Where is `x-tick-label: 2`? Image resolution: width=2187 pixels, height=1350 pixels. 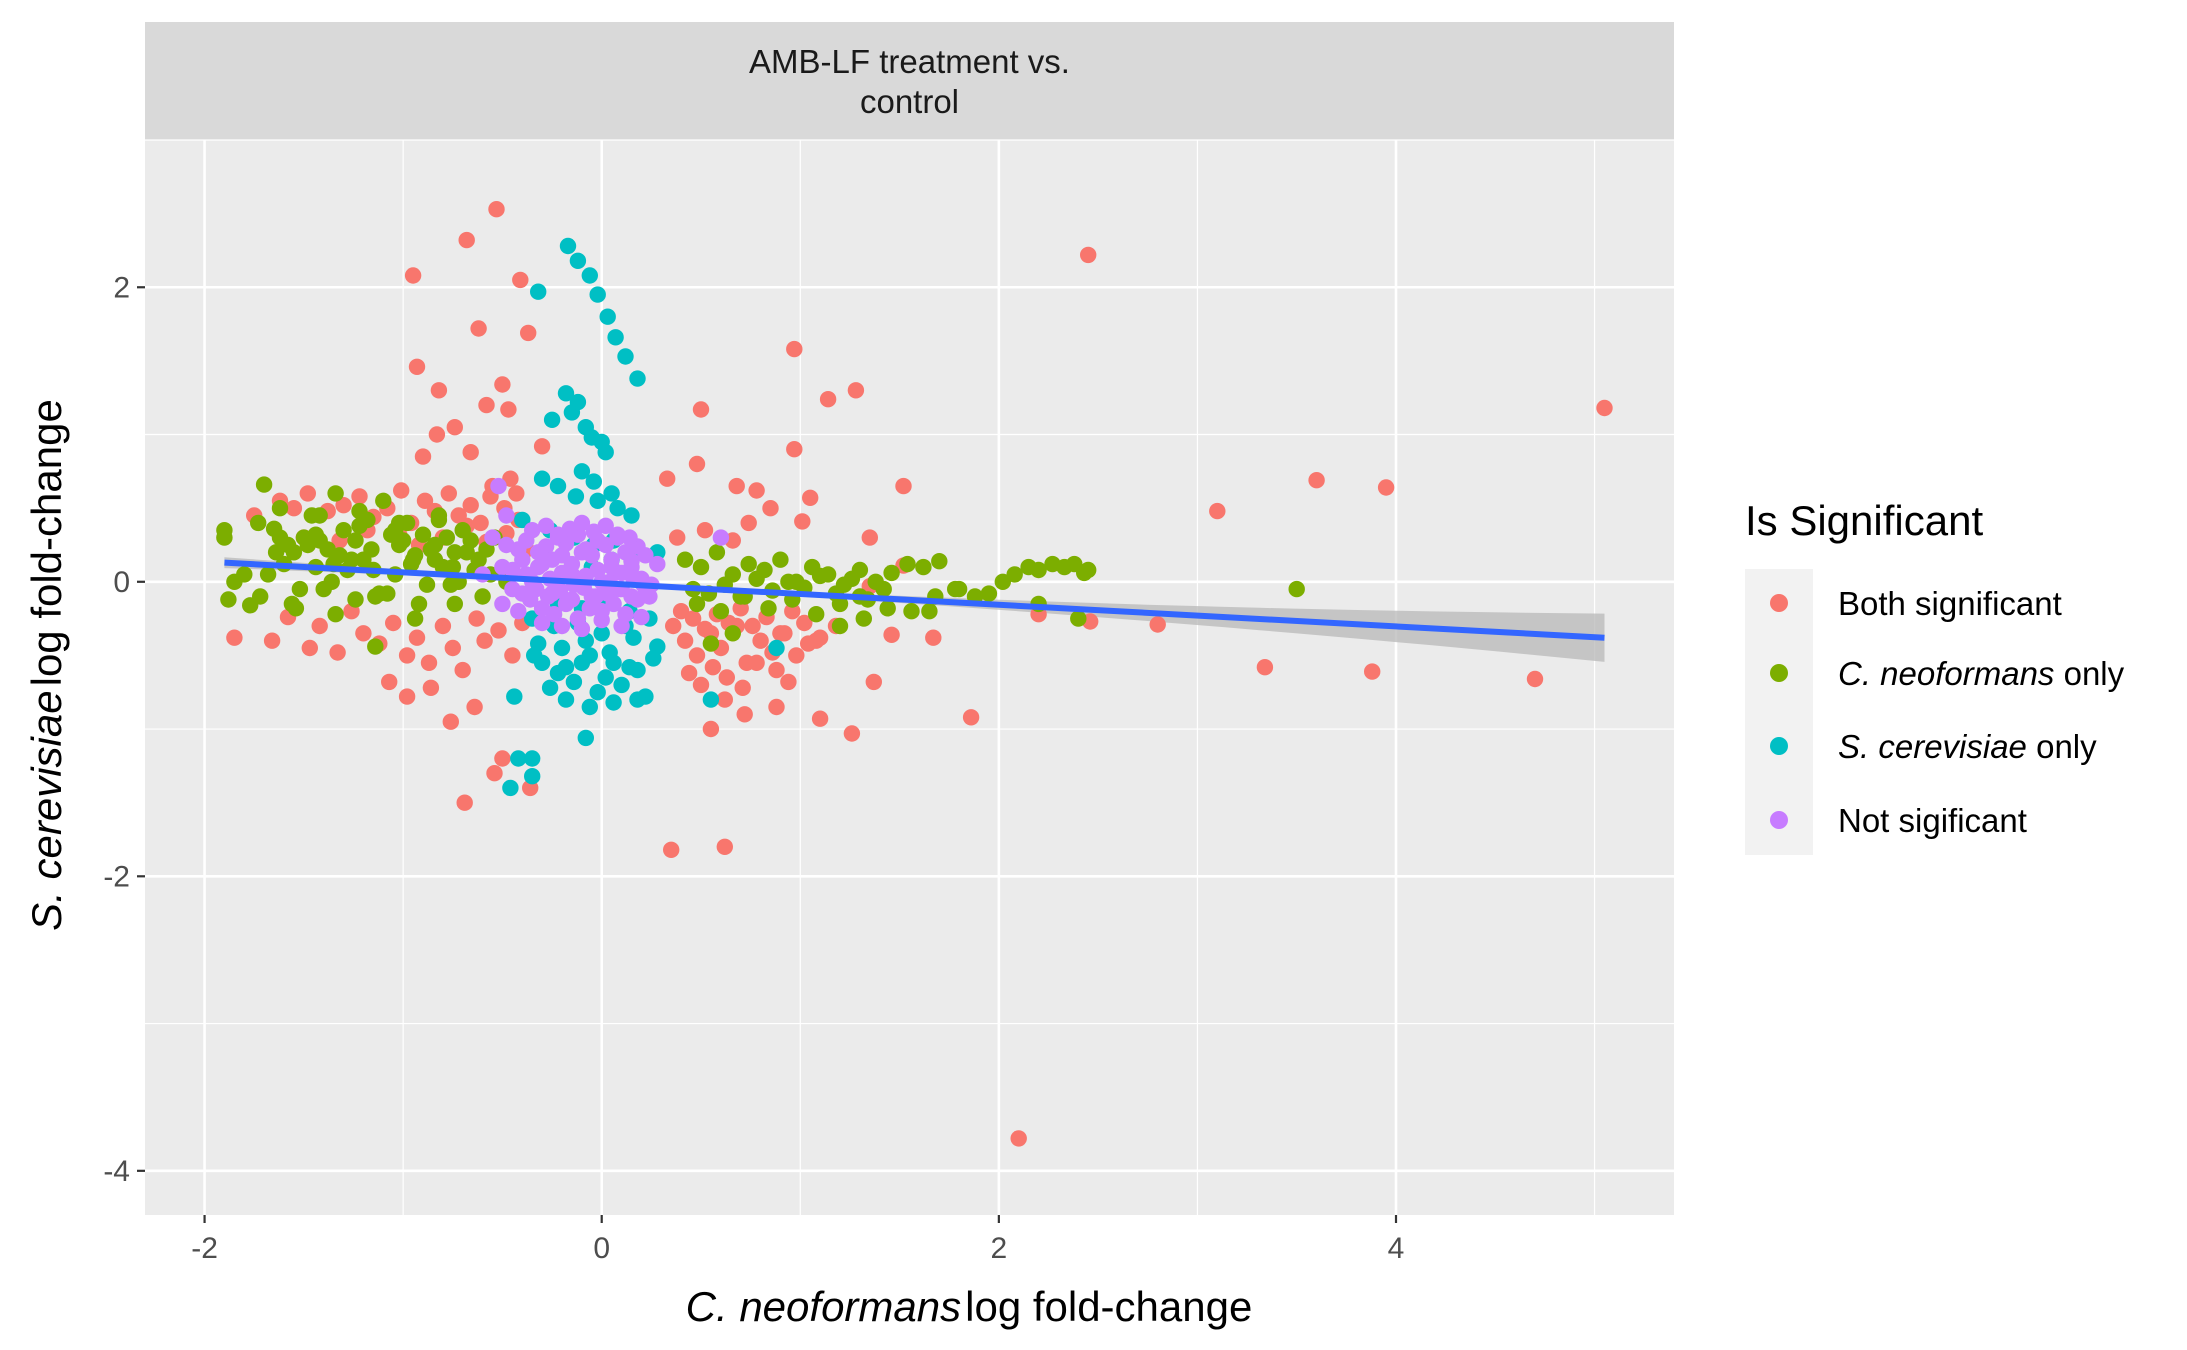
x-tick-label: 2 is located at coordinates (999, 1248).